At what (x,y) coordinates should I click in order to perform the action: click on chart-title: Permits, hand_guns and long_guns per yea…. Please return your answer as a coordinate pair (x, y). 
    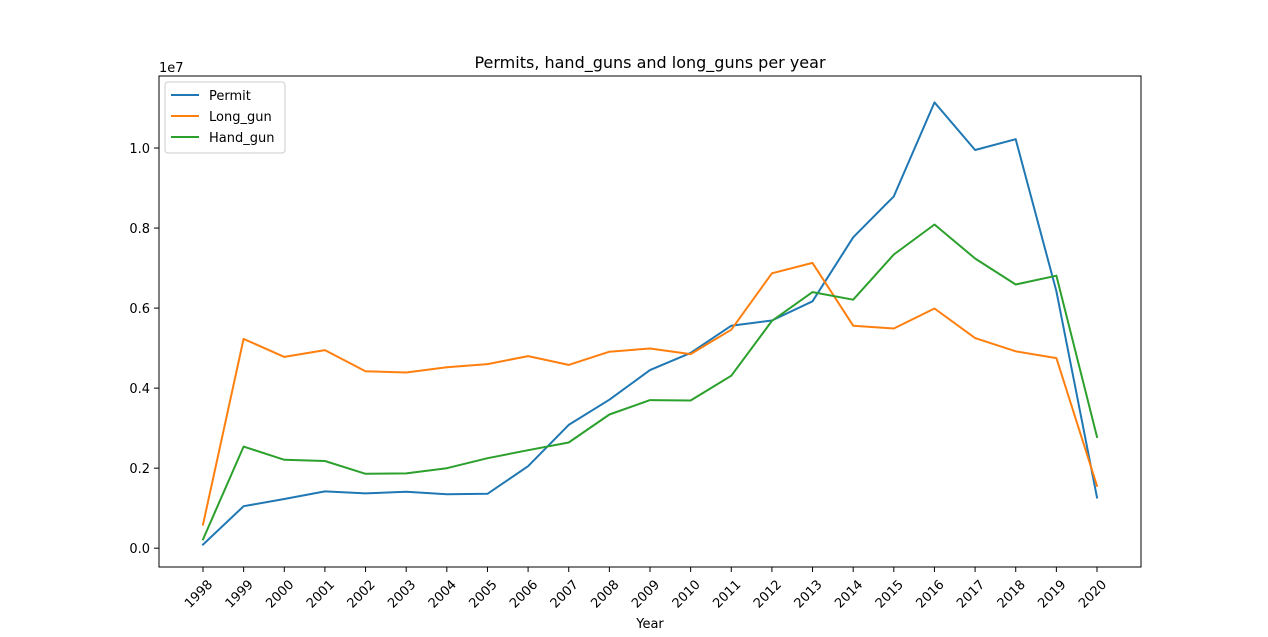
    Looking at the image, I should click on (649, 63).